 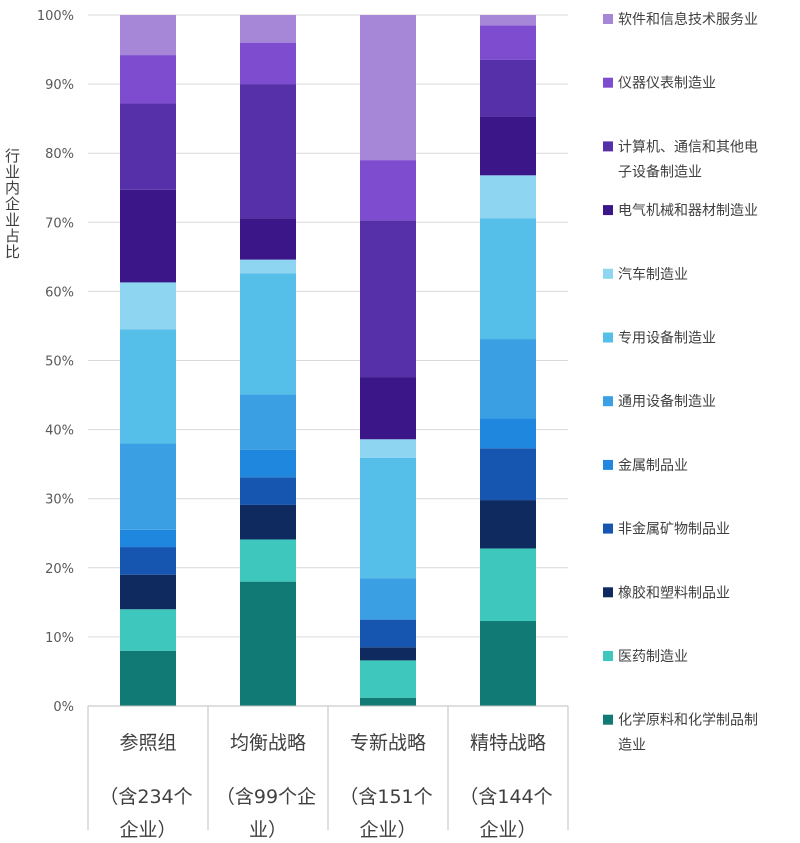 I want to click on legend-label: 软件和信息技术服务业, so click(x=688, y=19).